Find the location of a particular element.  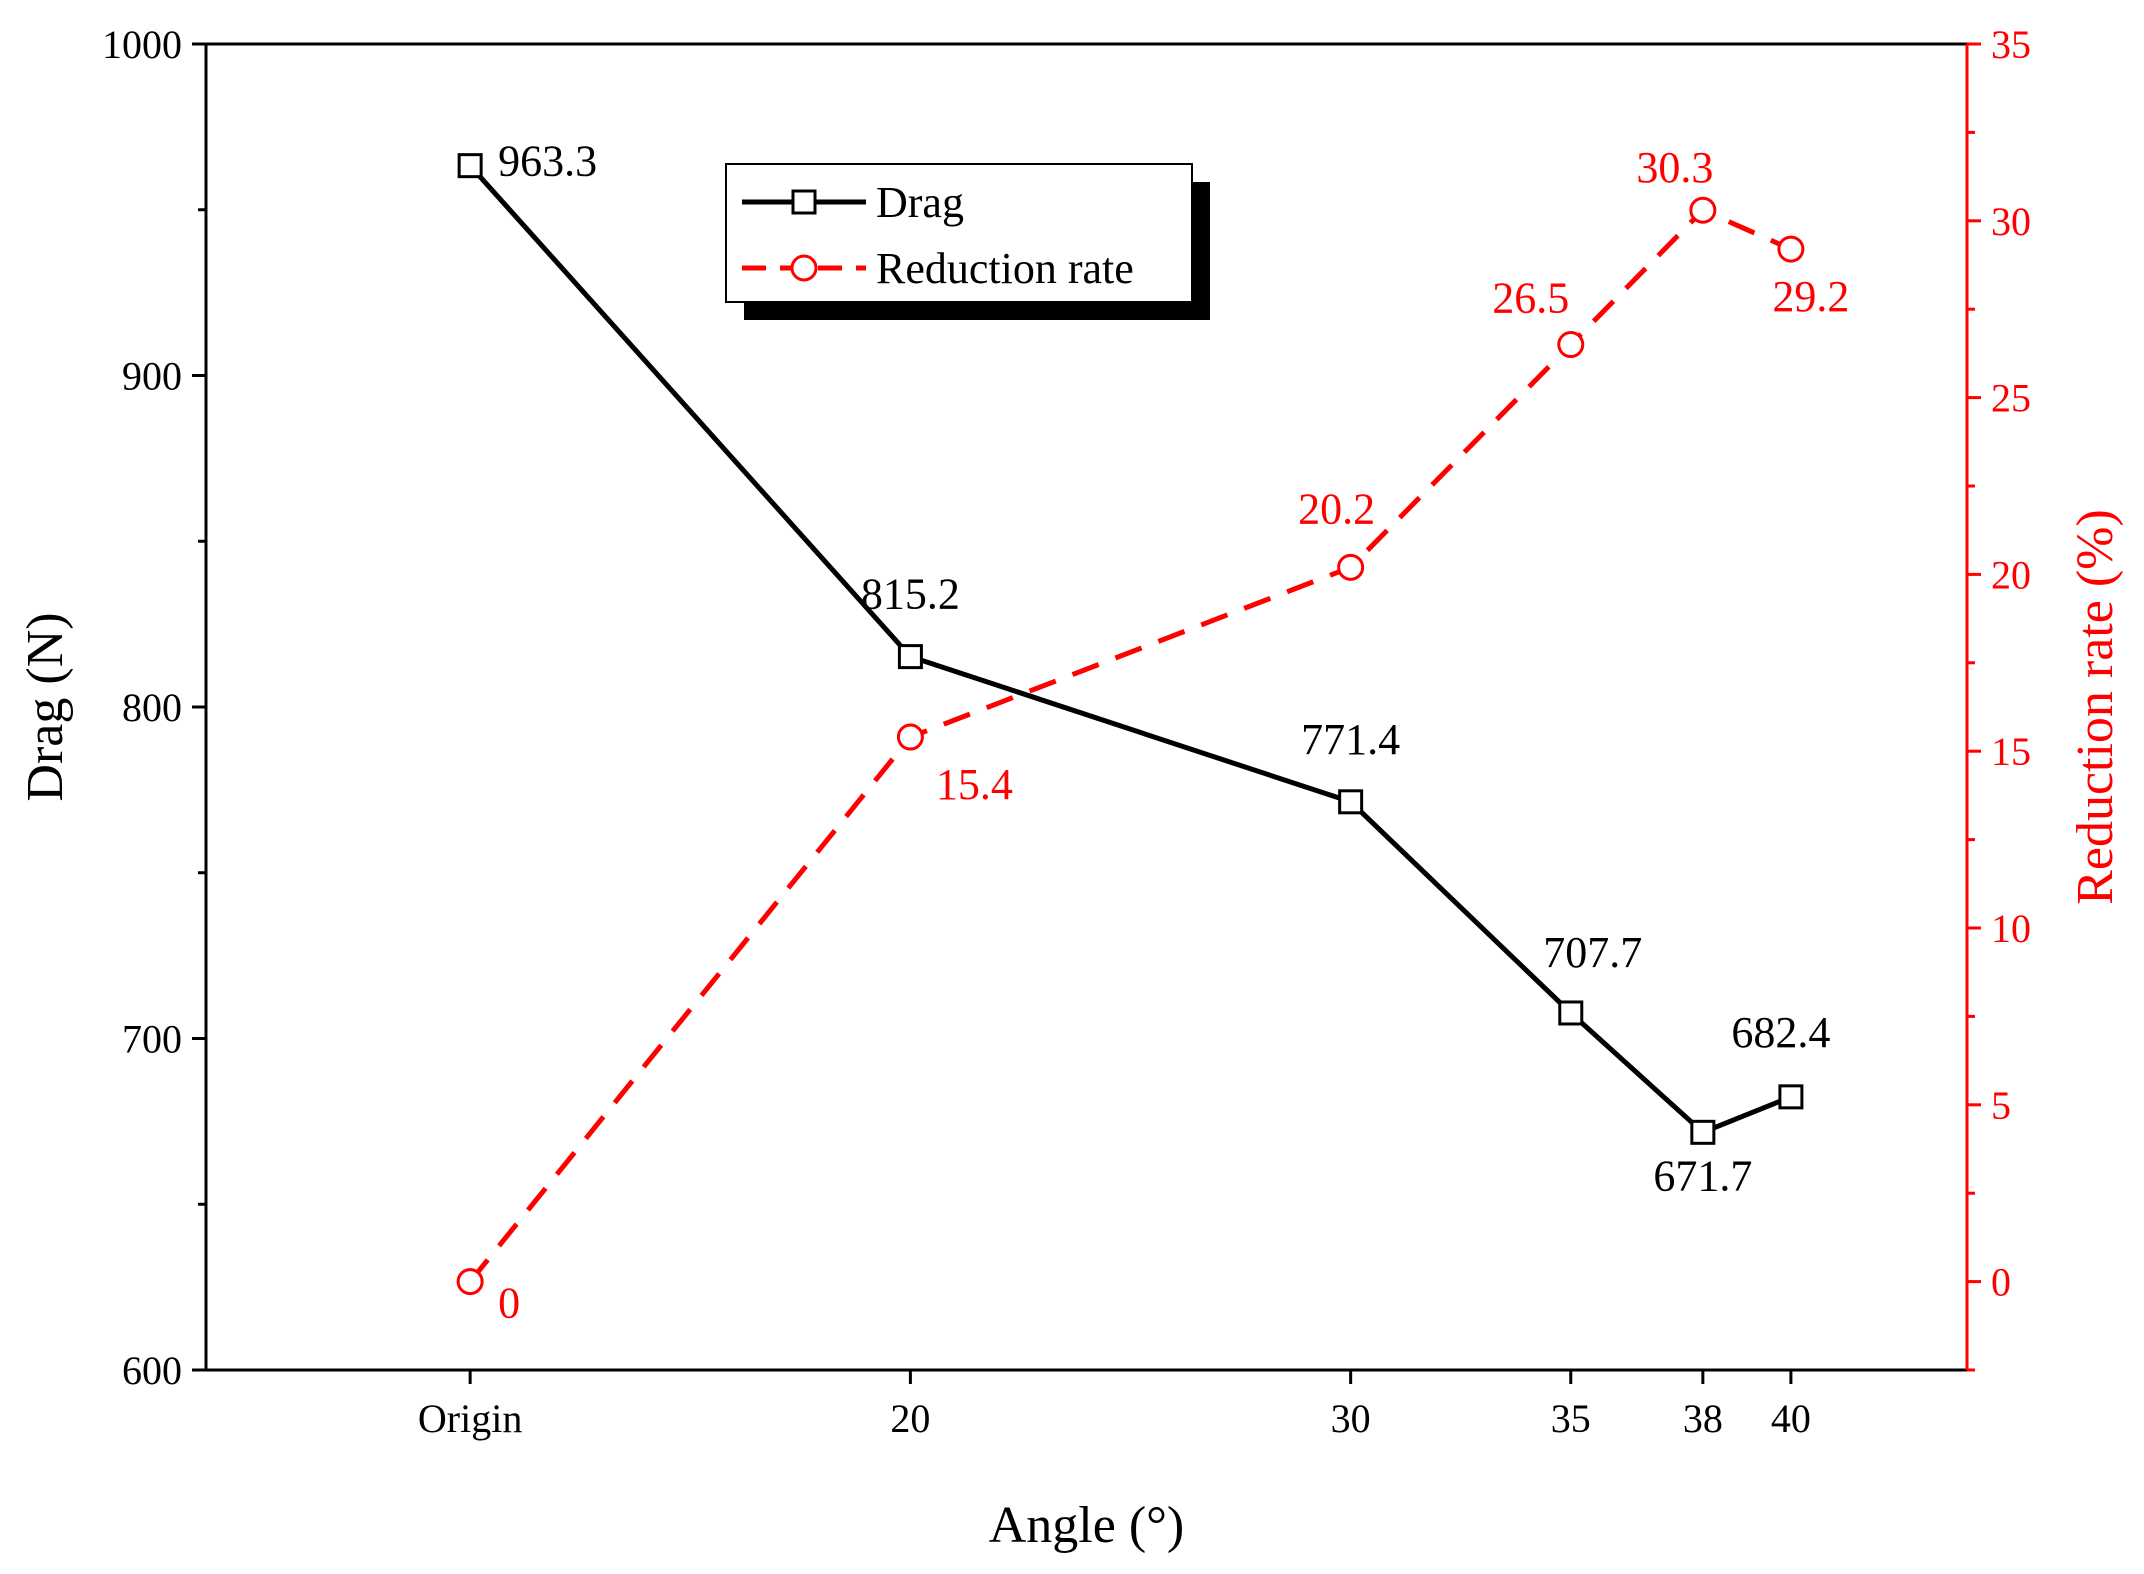

x-axis-title: Angle (°) is located at coordinates (1087, 1525).